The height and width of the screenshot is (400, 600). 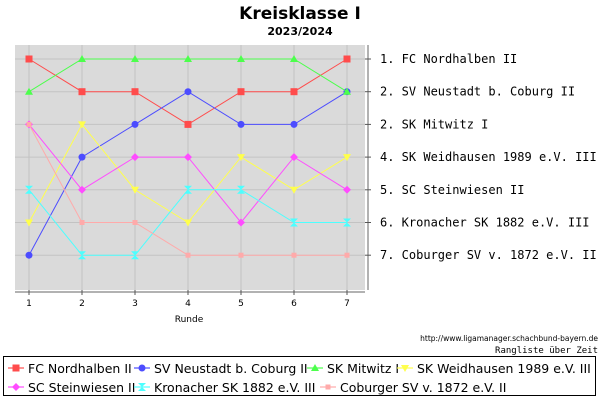 What do you see at coordinates (189, 320) in the screenshot?
I see `x-axis-label: Runde` at bounding box center [189, 320].